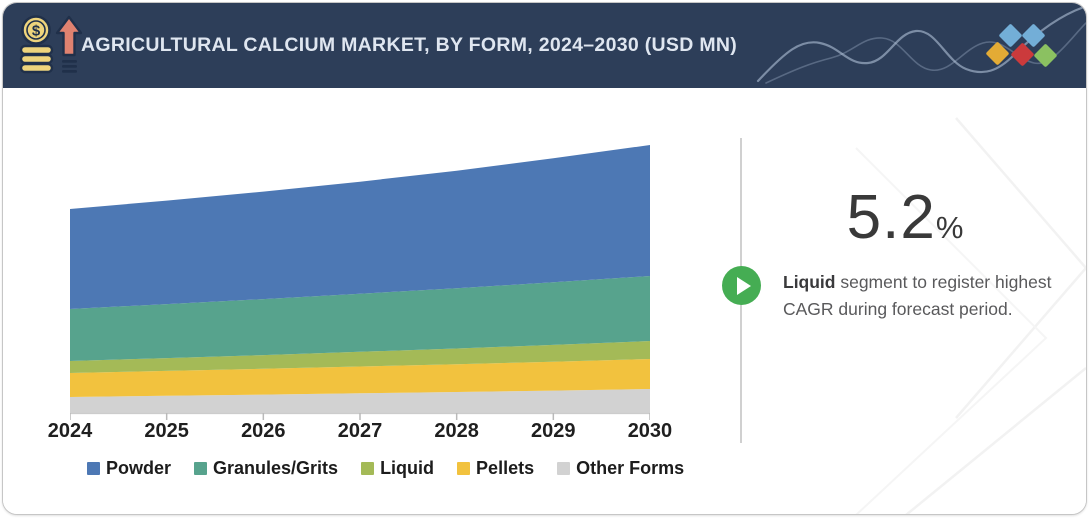 This screenshot has height=518, width=1090. I want to click on coins-growth-icon: $, so click(51, 44).